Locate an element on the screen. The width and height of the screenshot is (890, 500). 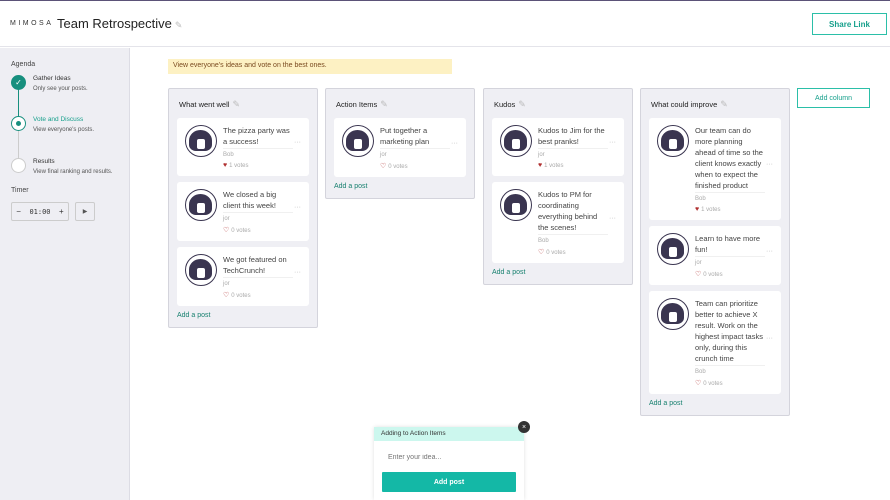
column-title: What could improve ✎ is located at coordinates (716, 104).